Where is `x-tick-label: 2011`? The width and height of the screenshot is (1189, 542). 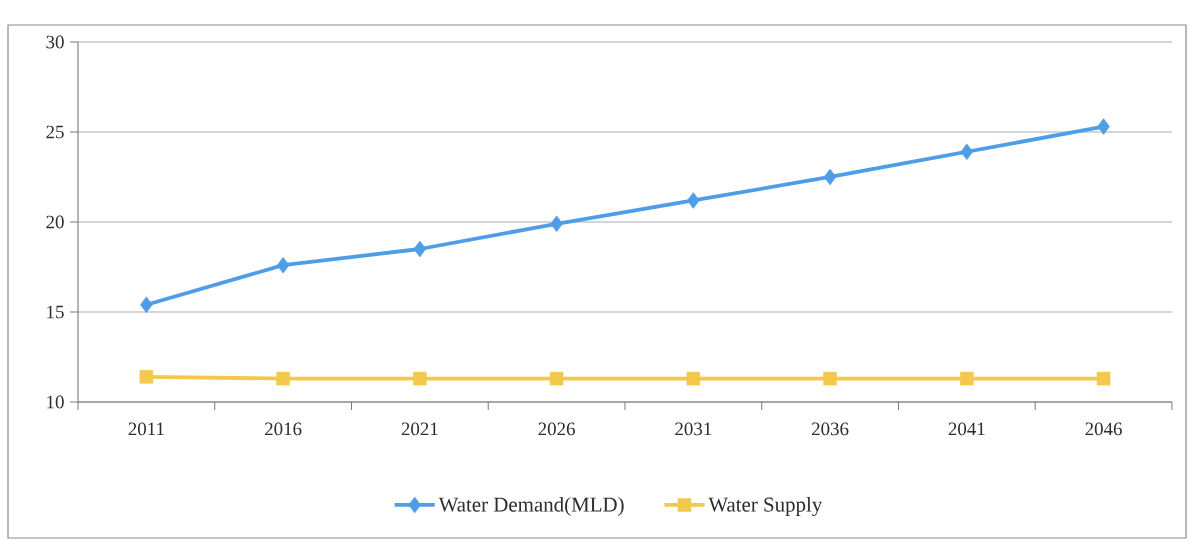 x-tick-label: 2011 is located at coordinates (146, 429).